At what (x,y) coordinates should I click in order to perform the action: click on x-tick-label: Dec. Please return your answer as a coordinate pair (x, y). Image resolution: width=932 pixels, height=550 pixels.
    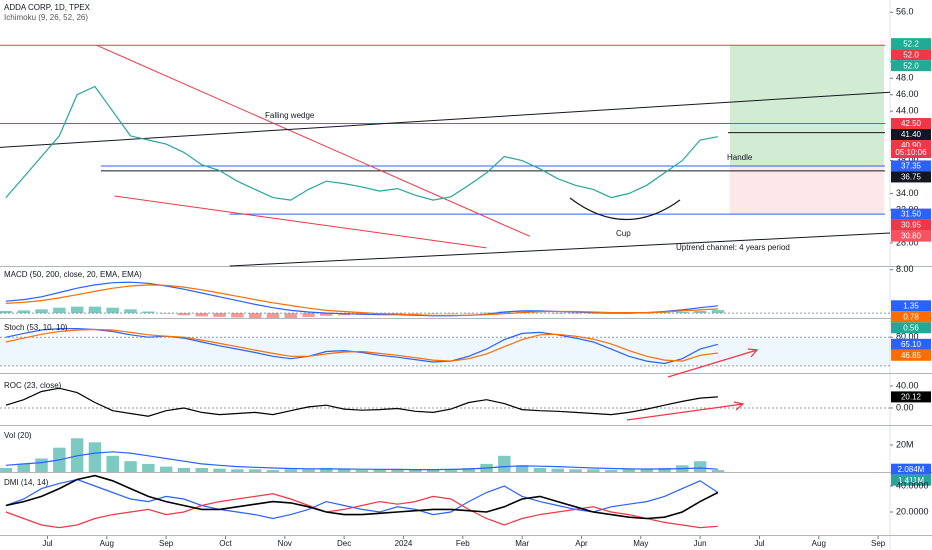
    Looking at the image, I should click on (344, 543).